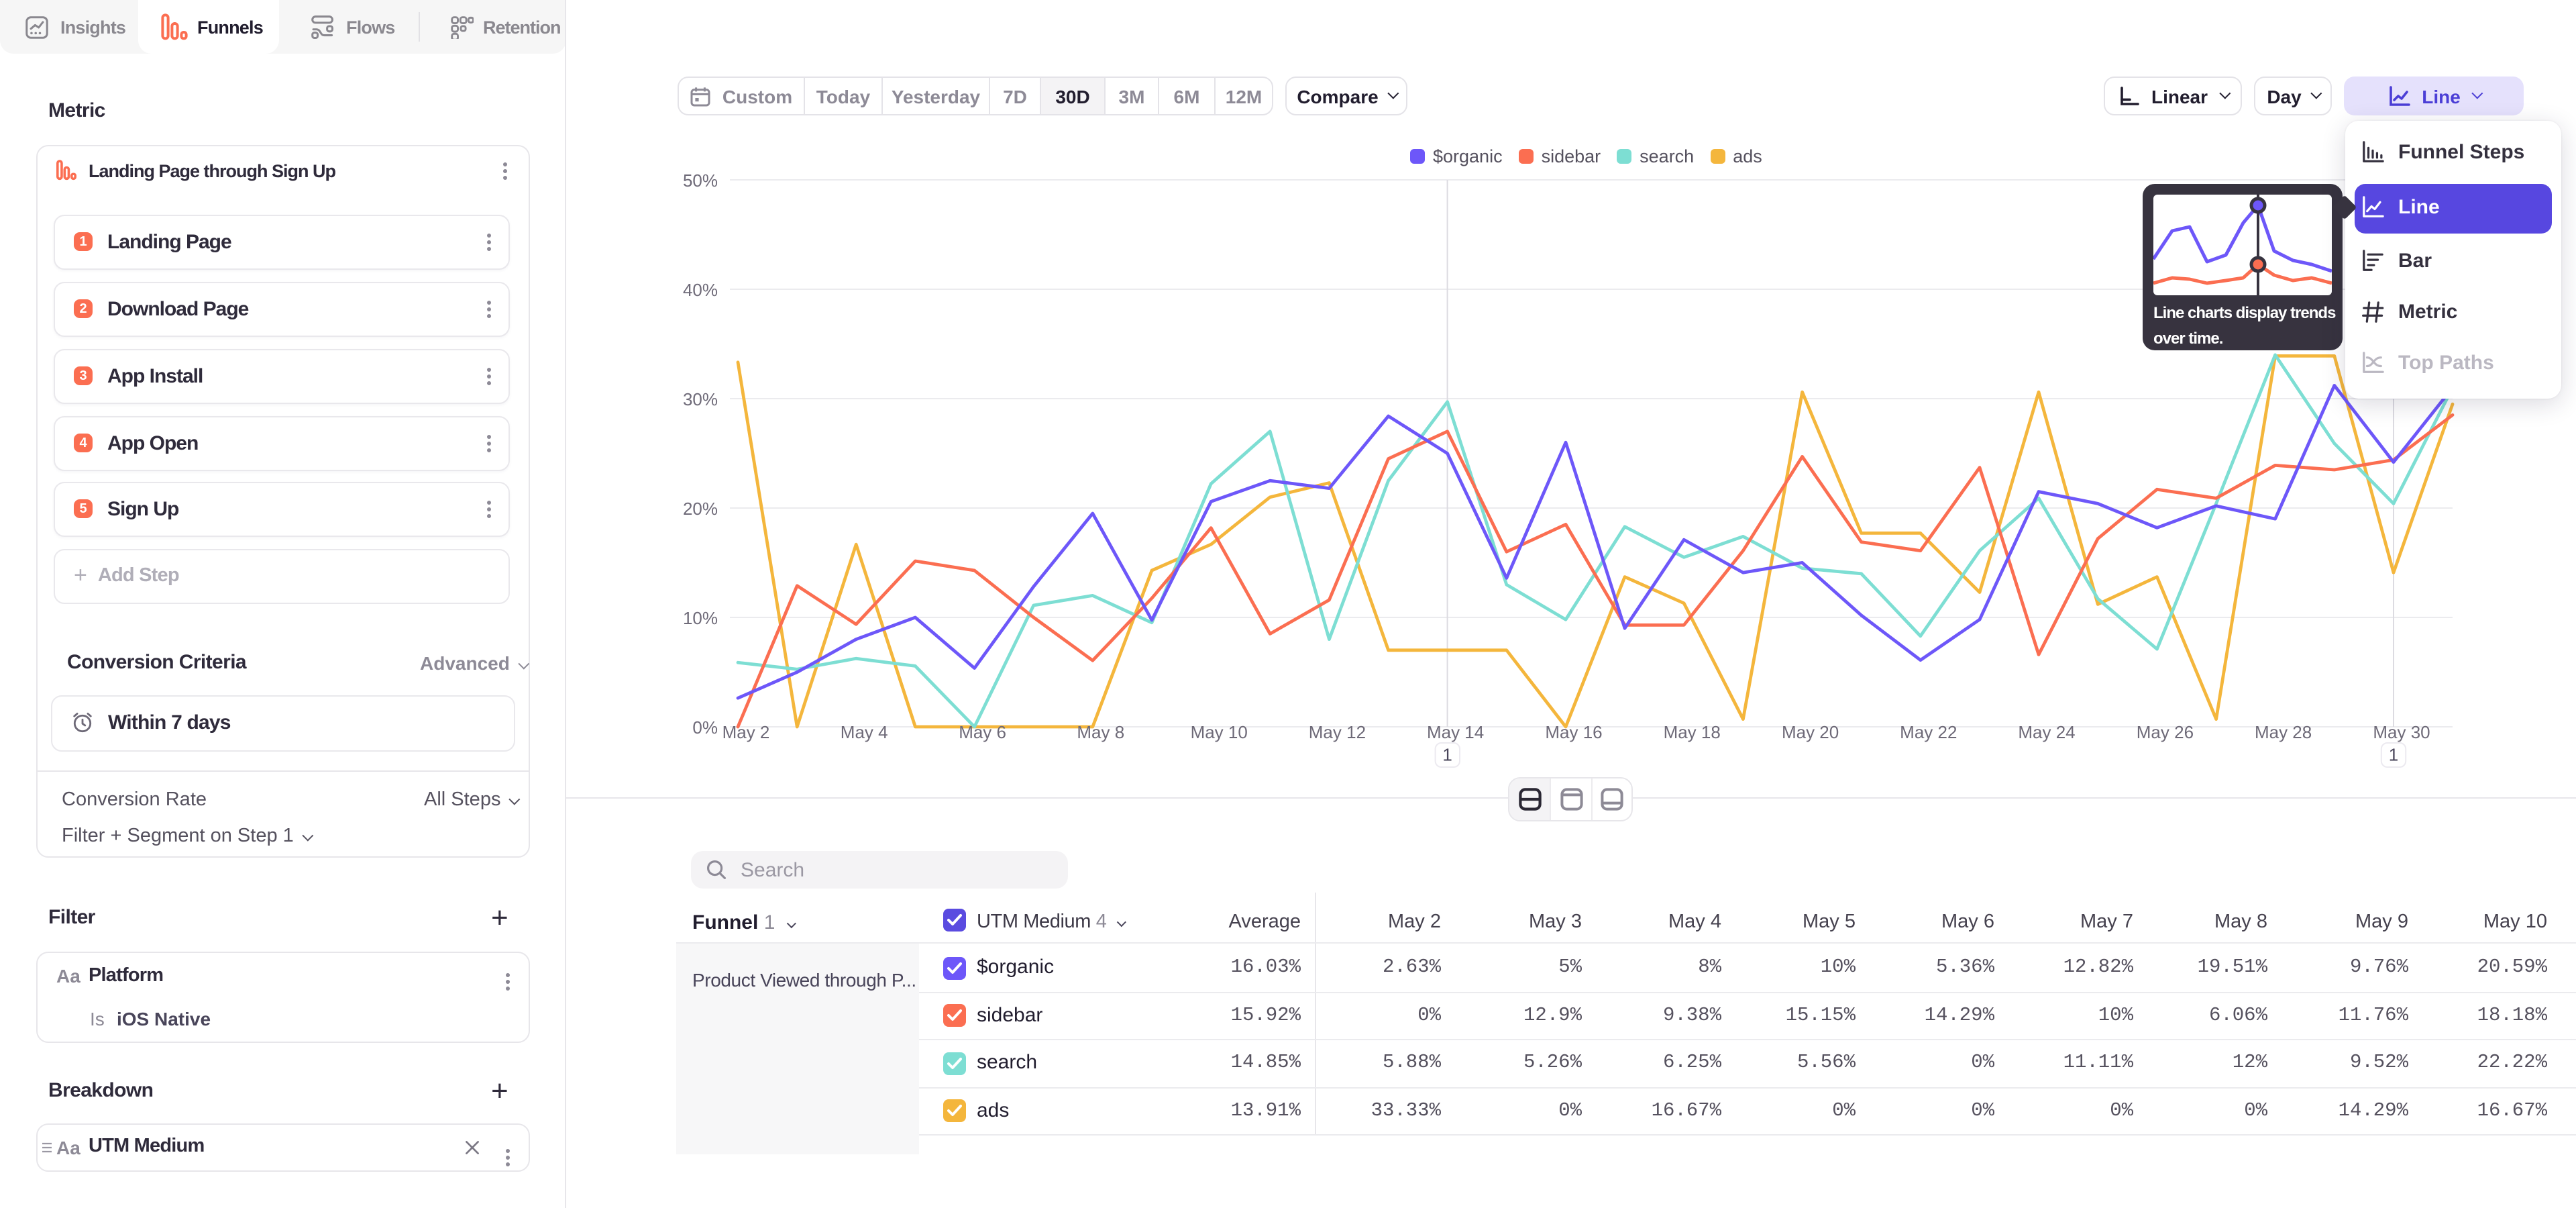  Describe the element at coordinates (700, 509) in the screenshot. I see `svg-text: 20%` at that location.